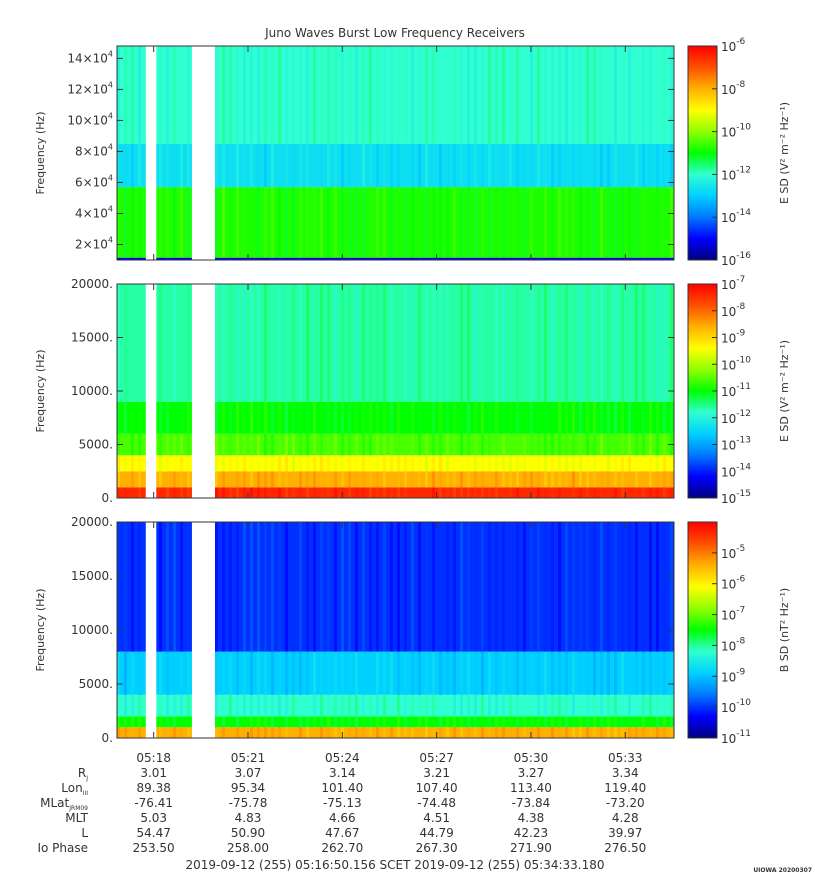 The image size is (815, 880). Describe the element at coordinates (153, 818) in the screenshot. I see `ephemeris-value: 5.03` at that location.